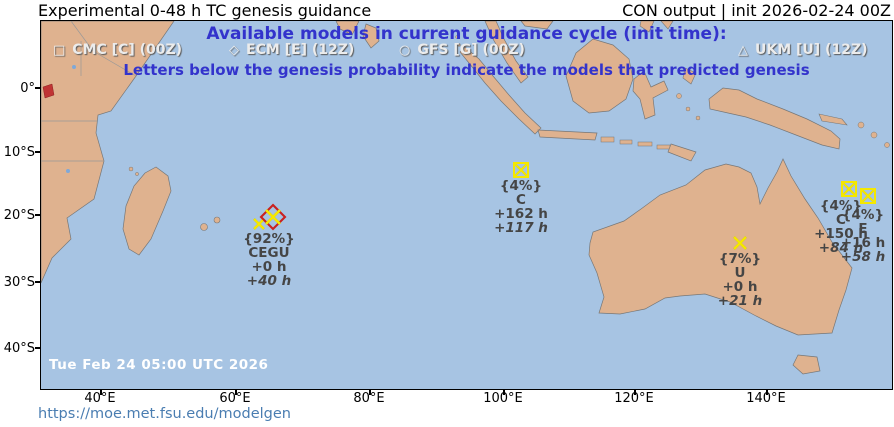 The image size is (894, 427). I want to click on x-axis-label-80e: 80°E, so click(369, 398).